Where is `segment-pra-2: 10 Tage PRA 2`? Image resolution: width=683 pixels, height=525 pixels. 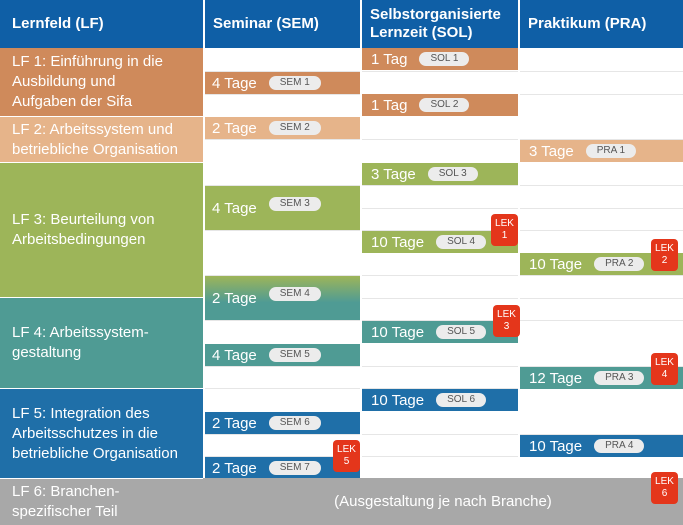 segment-pra-2: 10 Tage PRA 2 is located at coordinates (601, 264).